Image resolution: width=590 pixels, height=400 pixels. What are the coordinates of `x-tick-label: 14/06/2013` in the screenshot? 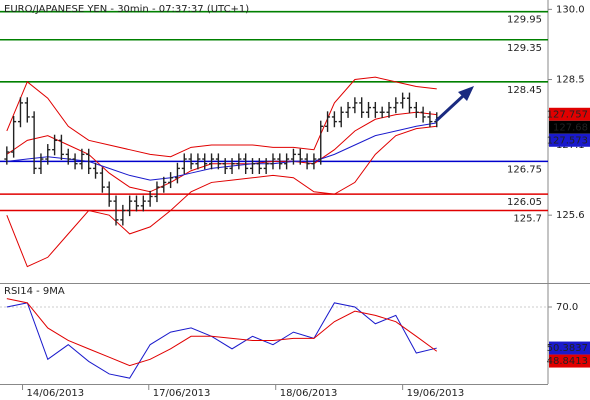 It's located at (56, 393).